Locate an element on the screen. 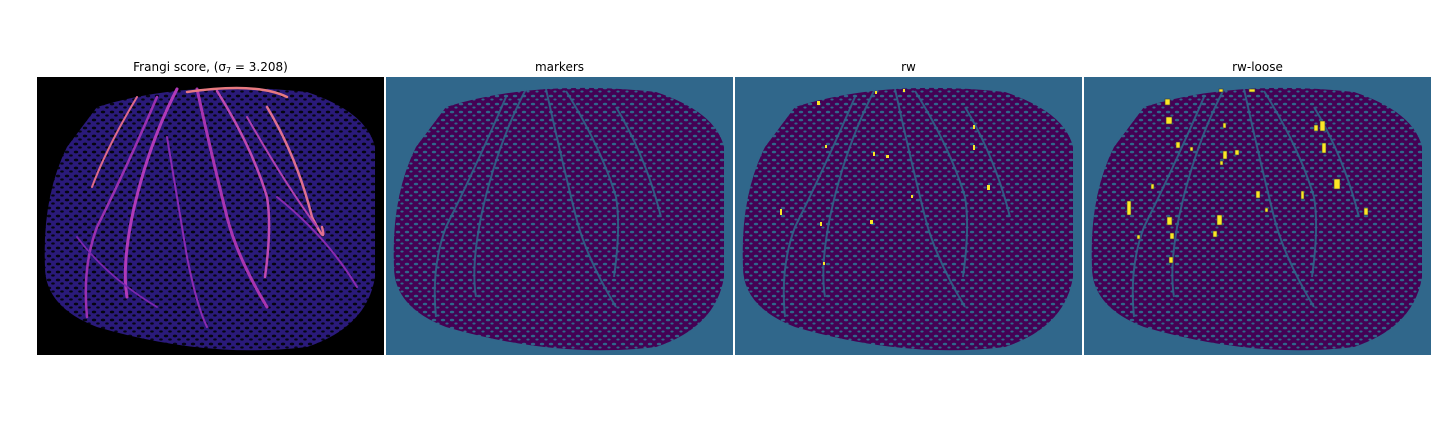 This screenshot has height=432, width=1440. panel-title-markers: markers is located at coordinates (559, 67).